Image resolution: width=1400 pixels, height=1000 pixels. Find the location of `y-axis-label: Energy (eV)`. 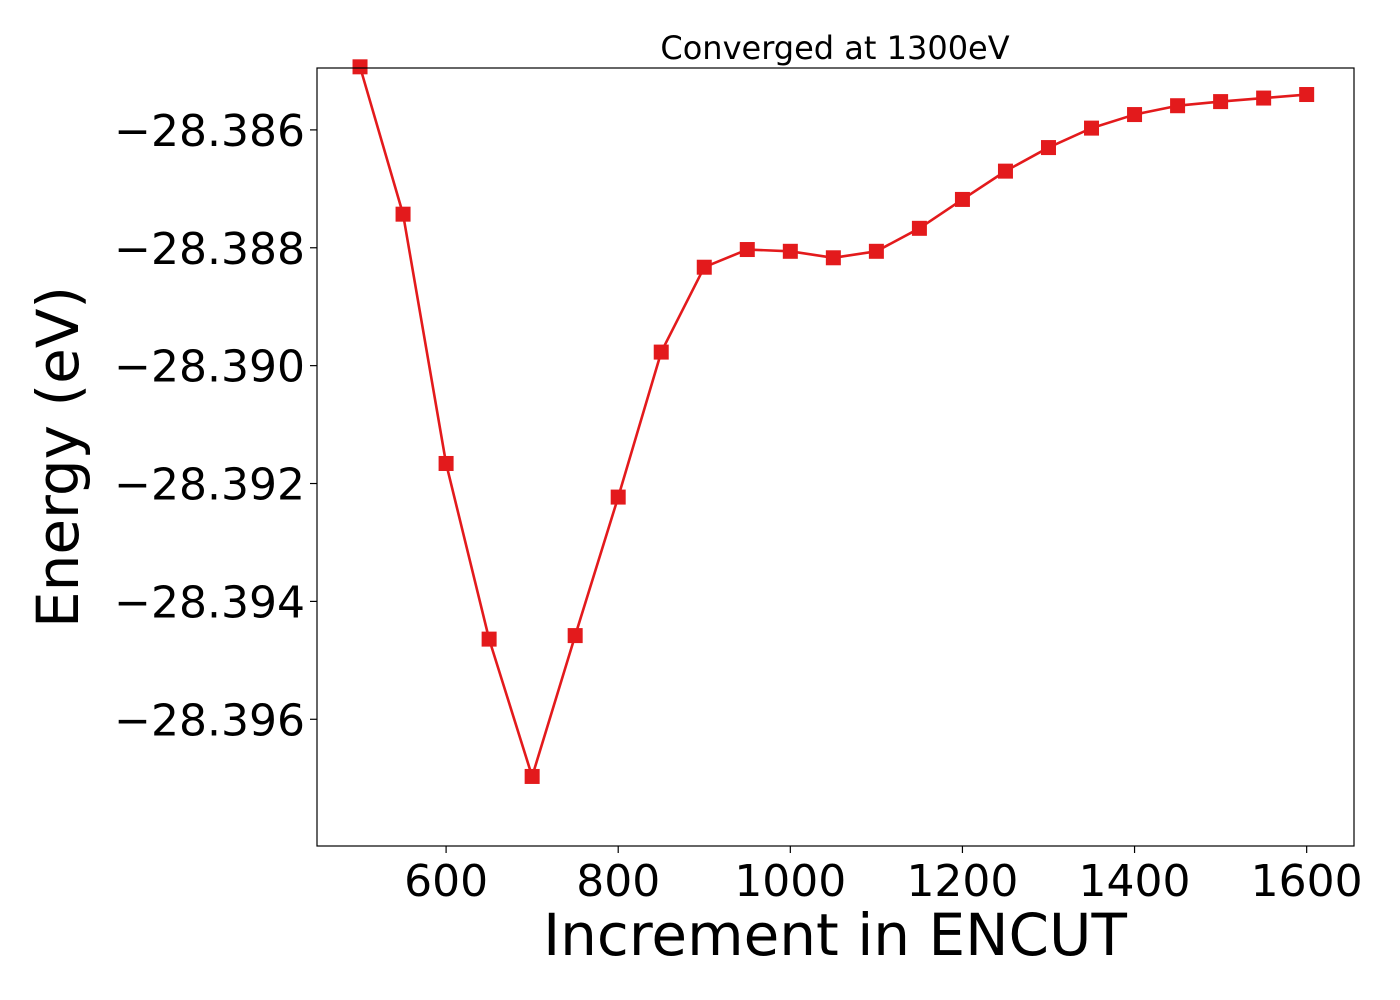

y-axis-label: Energy (eV) is located at coordinates (58, 457).